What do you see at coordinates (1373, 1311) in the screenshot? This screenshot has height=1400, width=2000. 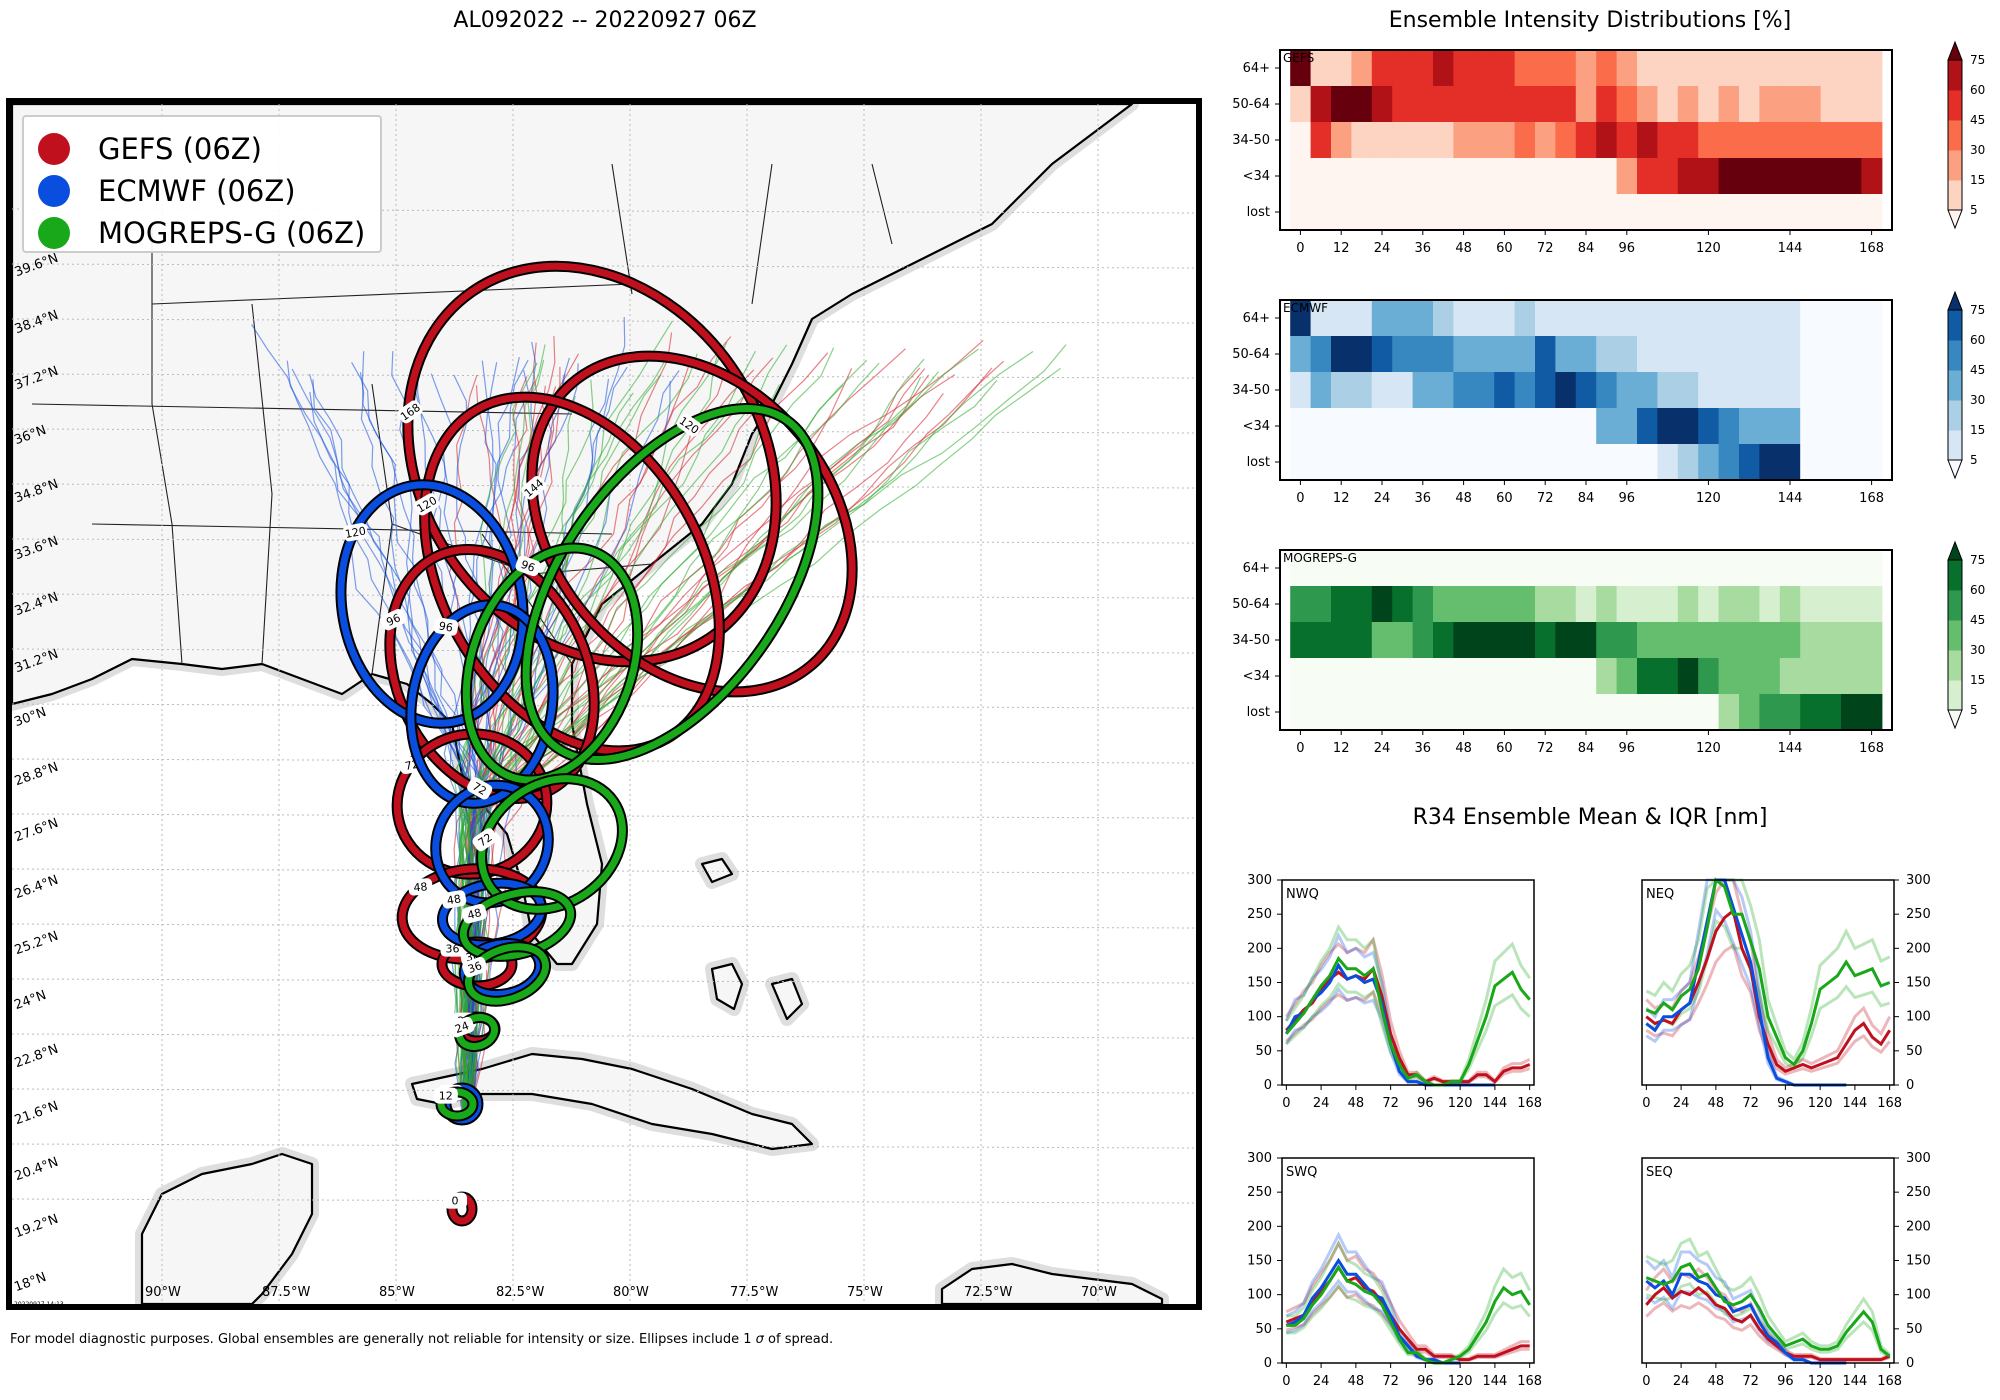 I see `r34-mean-ecmwf` at bounding box center [1373, 1311].